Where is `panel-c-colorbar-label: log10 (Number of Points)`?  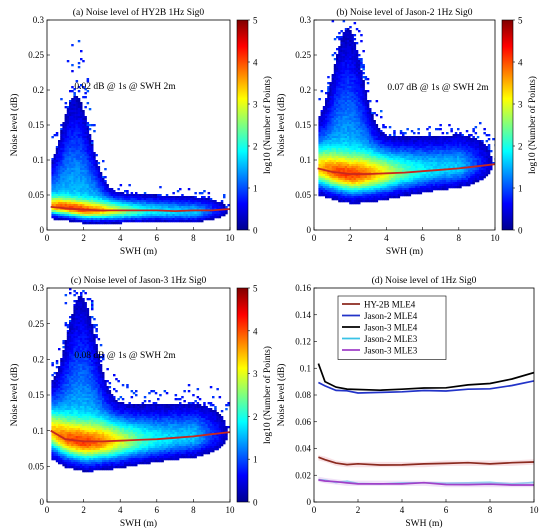 panel-c-colorbar-label: log10 (Number of Points) is located at coordinates (267, 395).